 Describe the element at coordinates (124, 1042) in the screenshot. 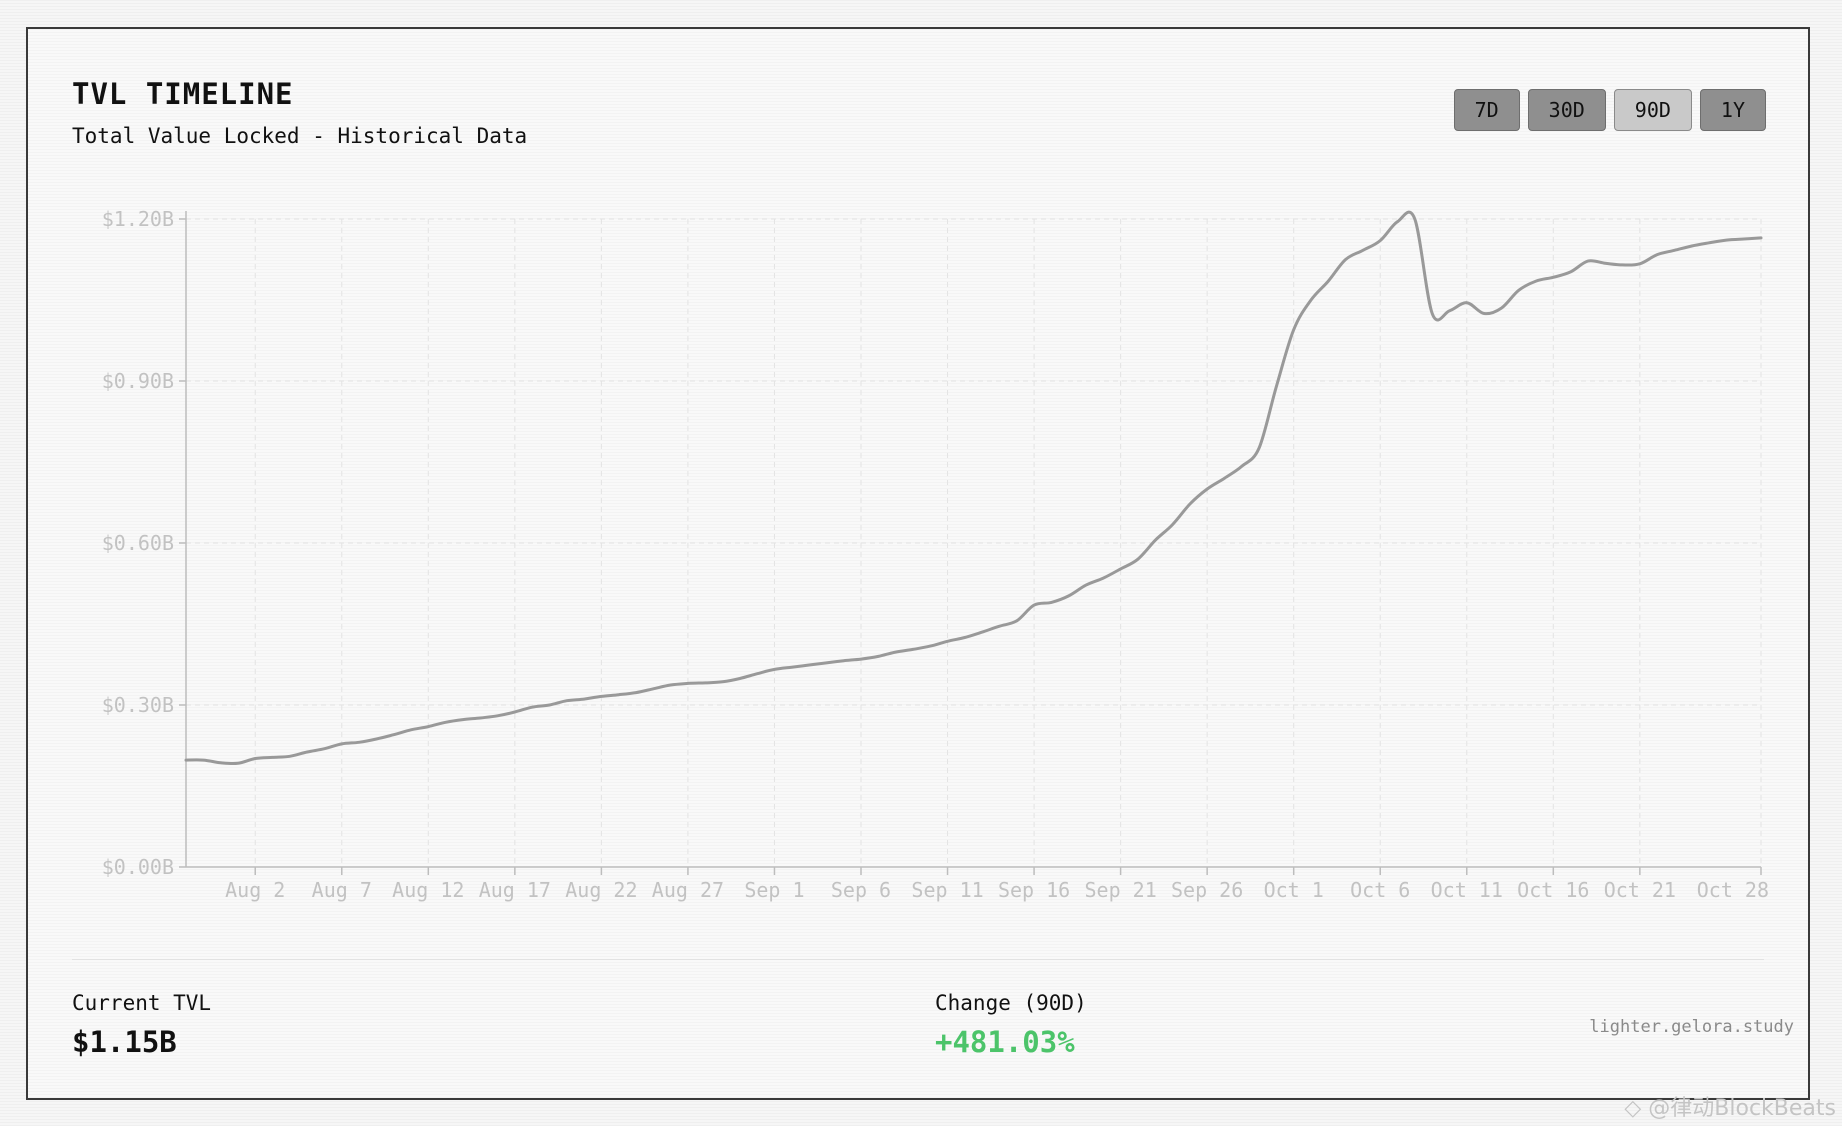

I see `current-tvl-value: $1.15B` at that location.